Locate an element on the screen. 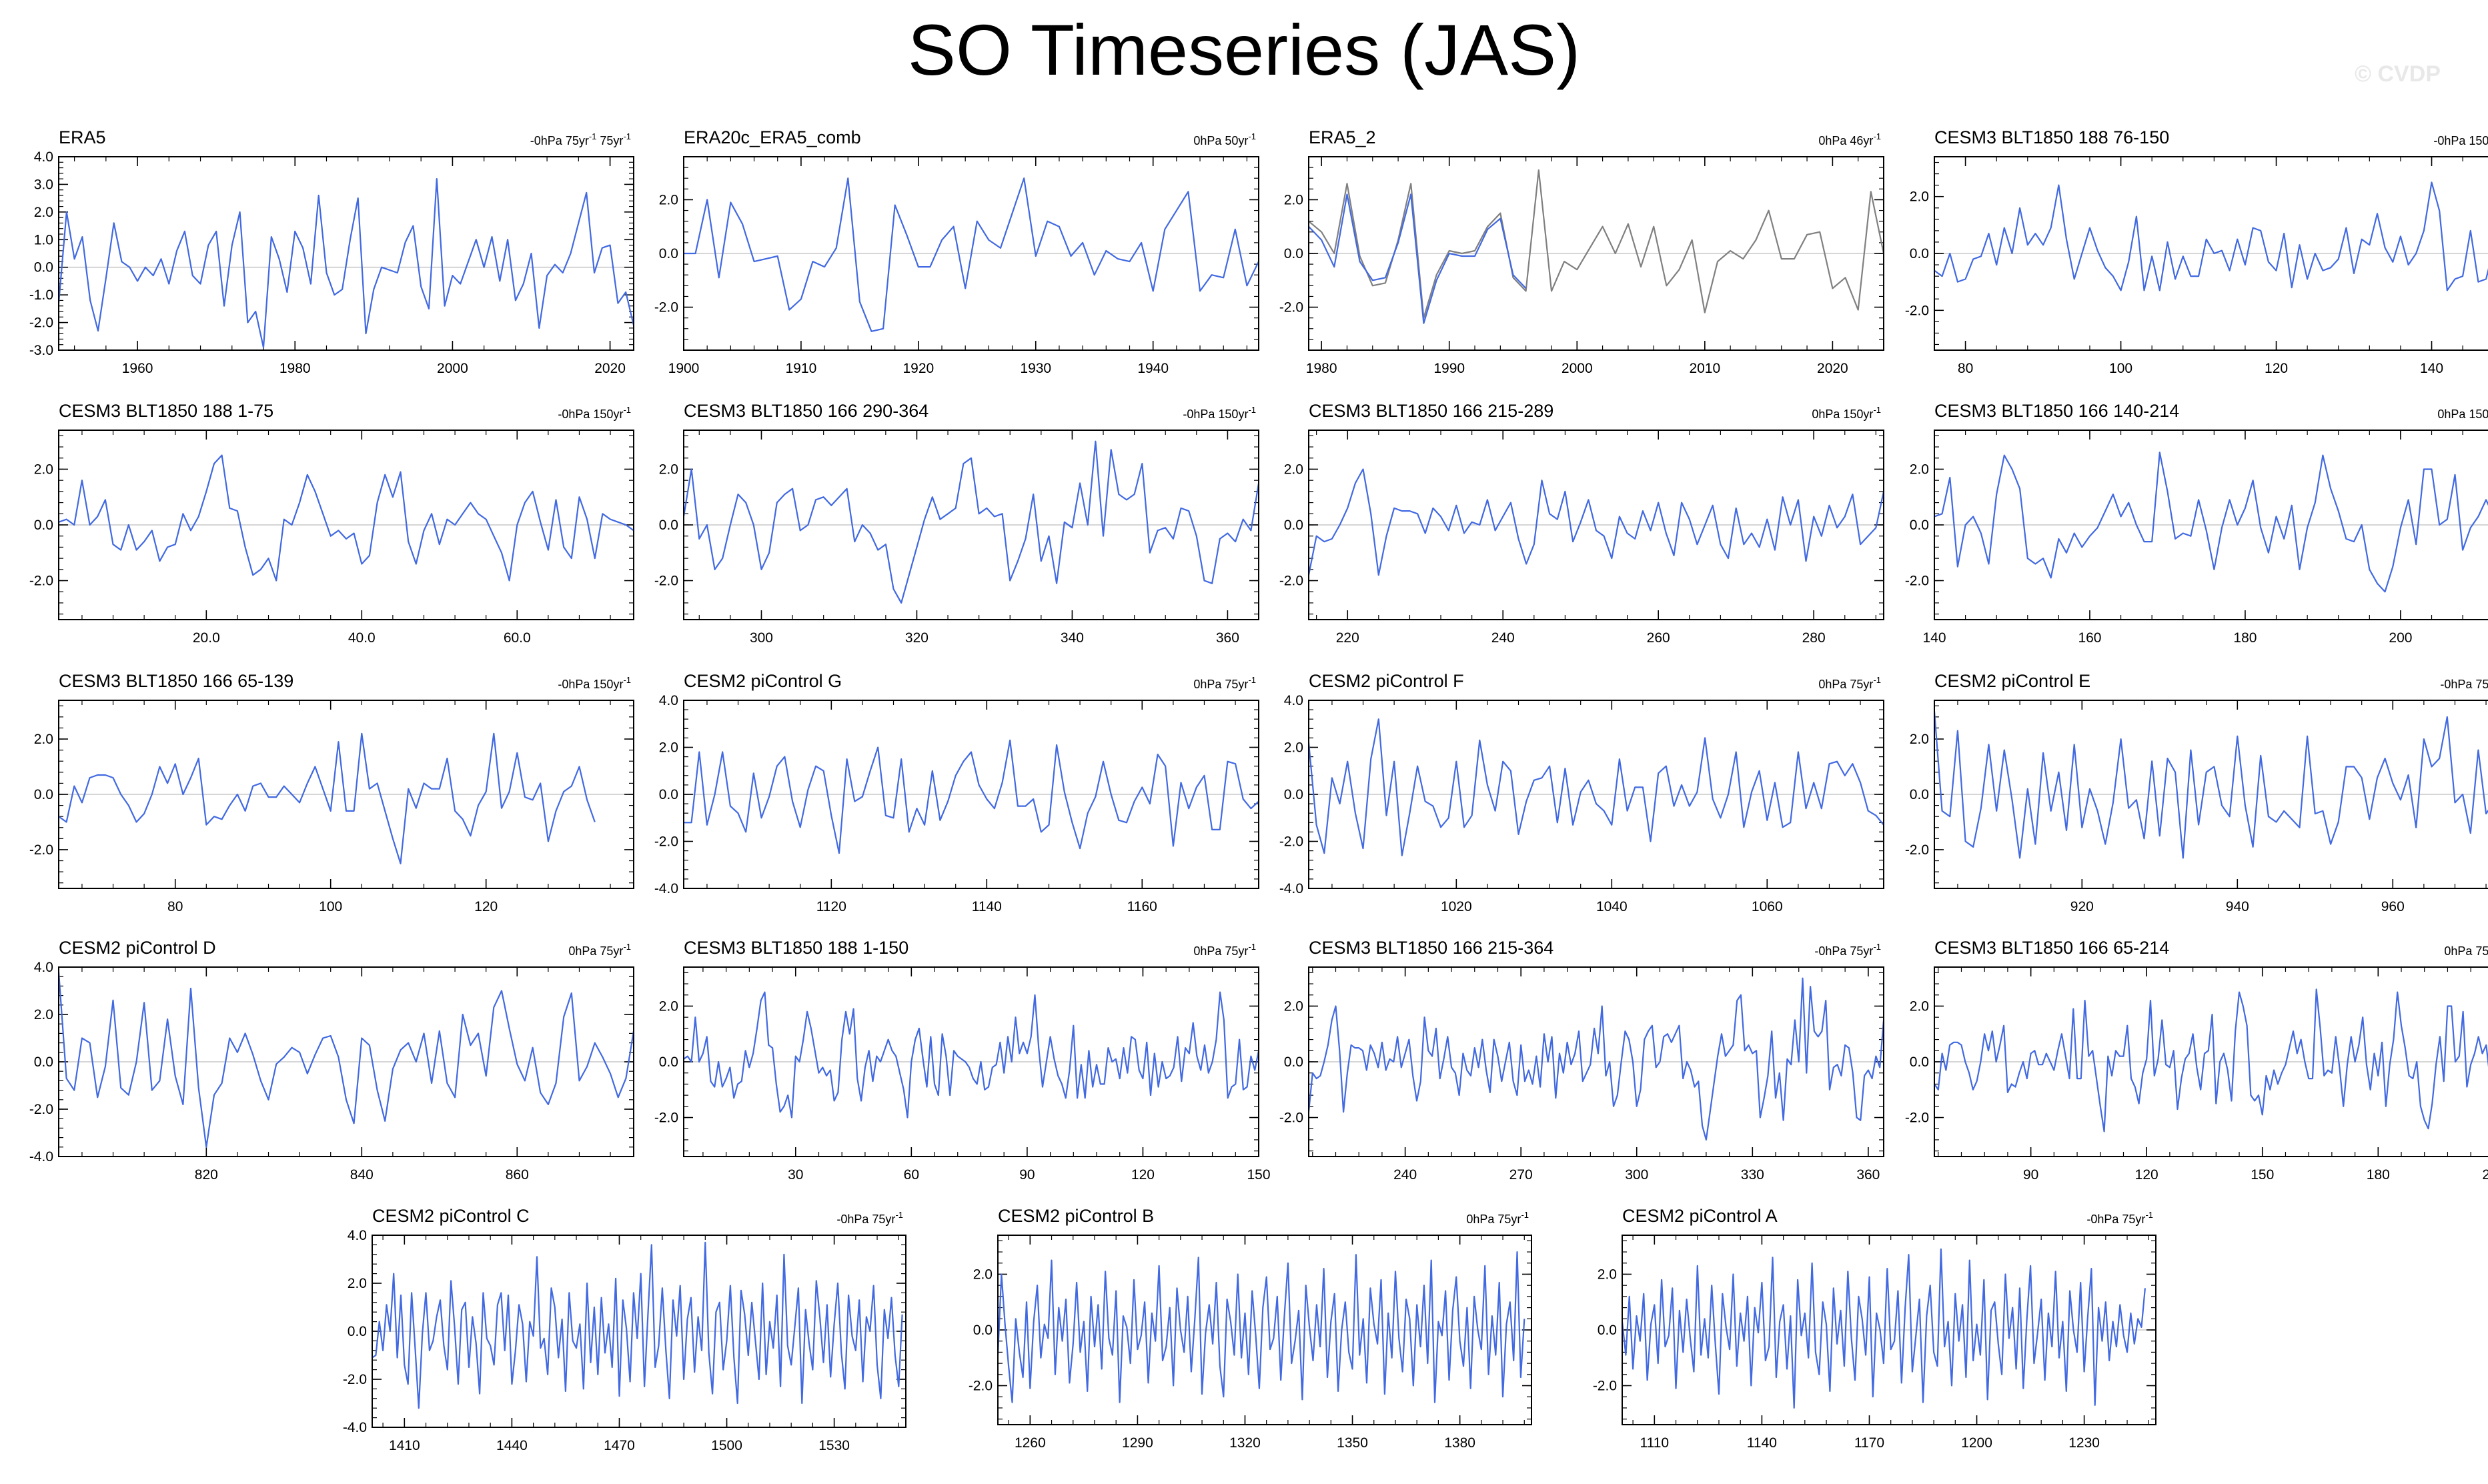  x-tick-label: 140 is located at coordinates (2432, 369).